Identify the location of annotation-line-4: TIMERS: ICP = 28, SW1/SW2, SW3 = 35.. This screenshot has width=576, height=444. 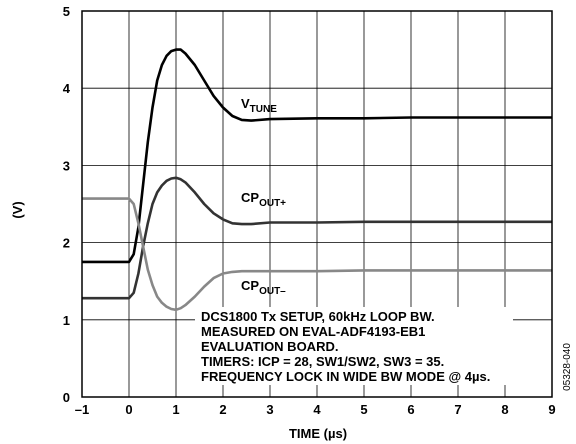
(322, 361).